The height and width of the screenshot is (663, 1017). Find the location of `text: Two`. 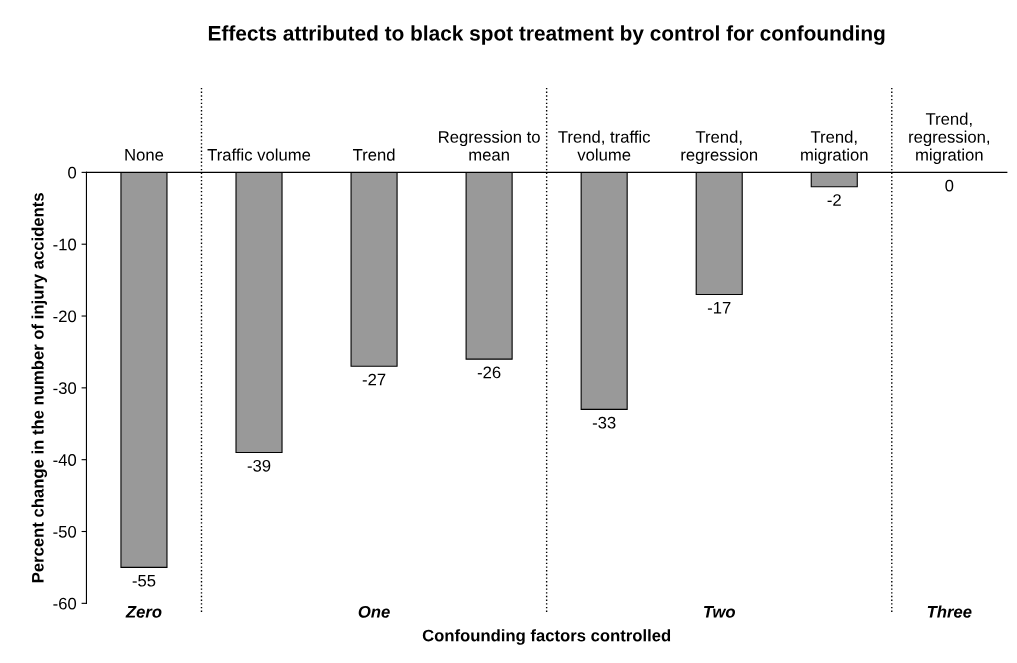

text: Two is located at coordinates (720, 612).